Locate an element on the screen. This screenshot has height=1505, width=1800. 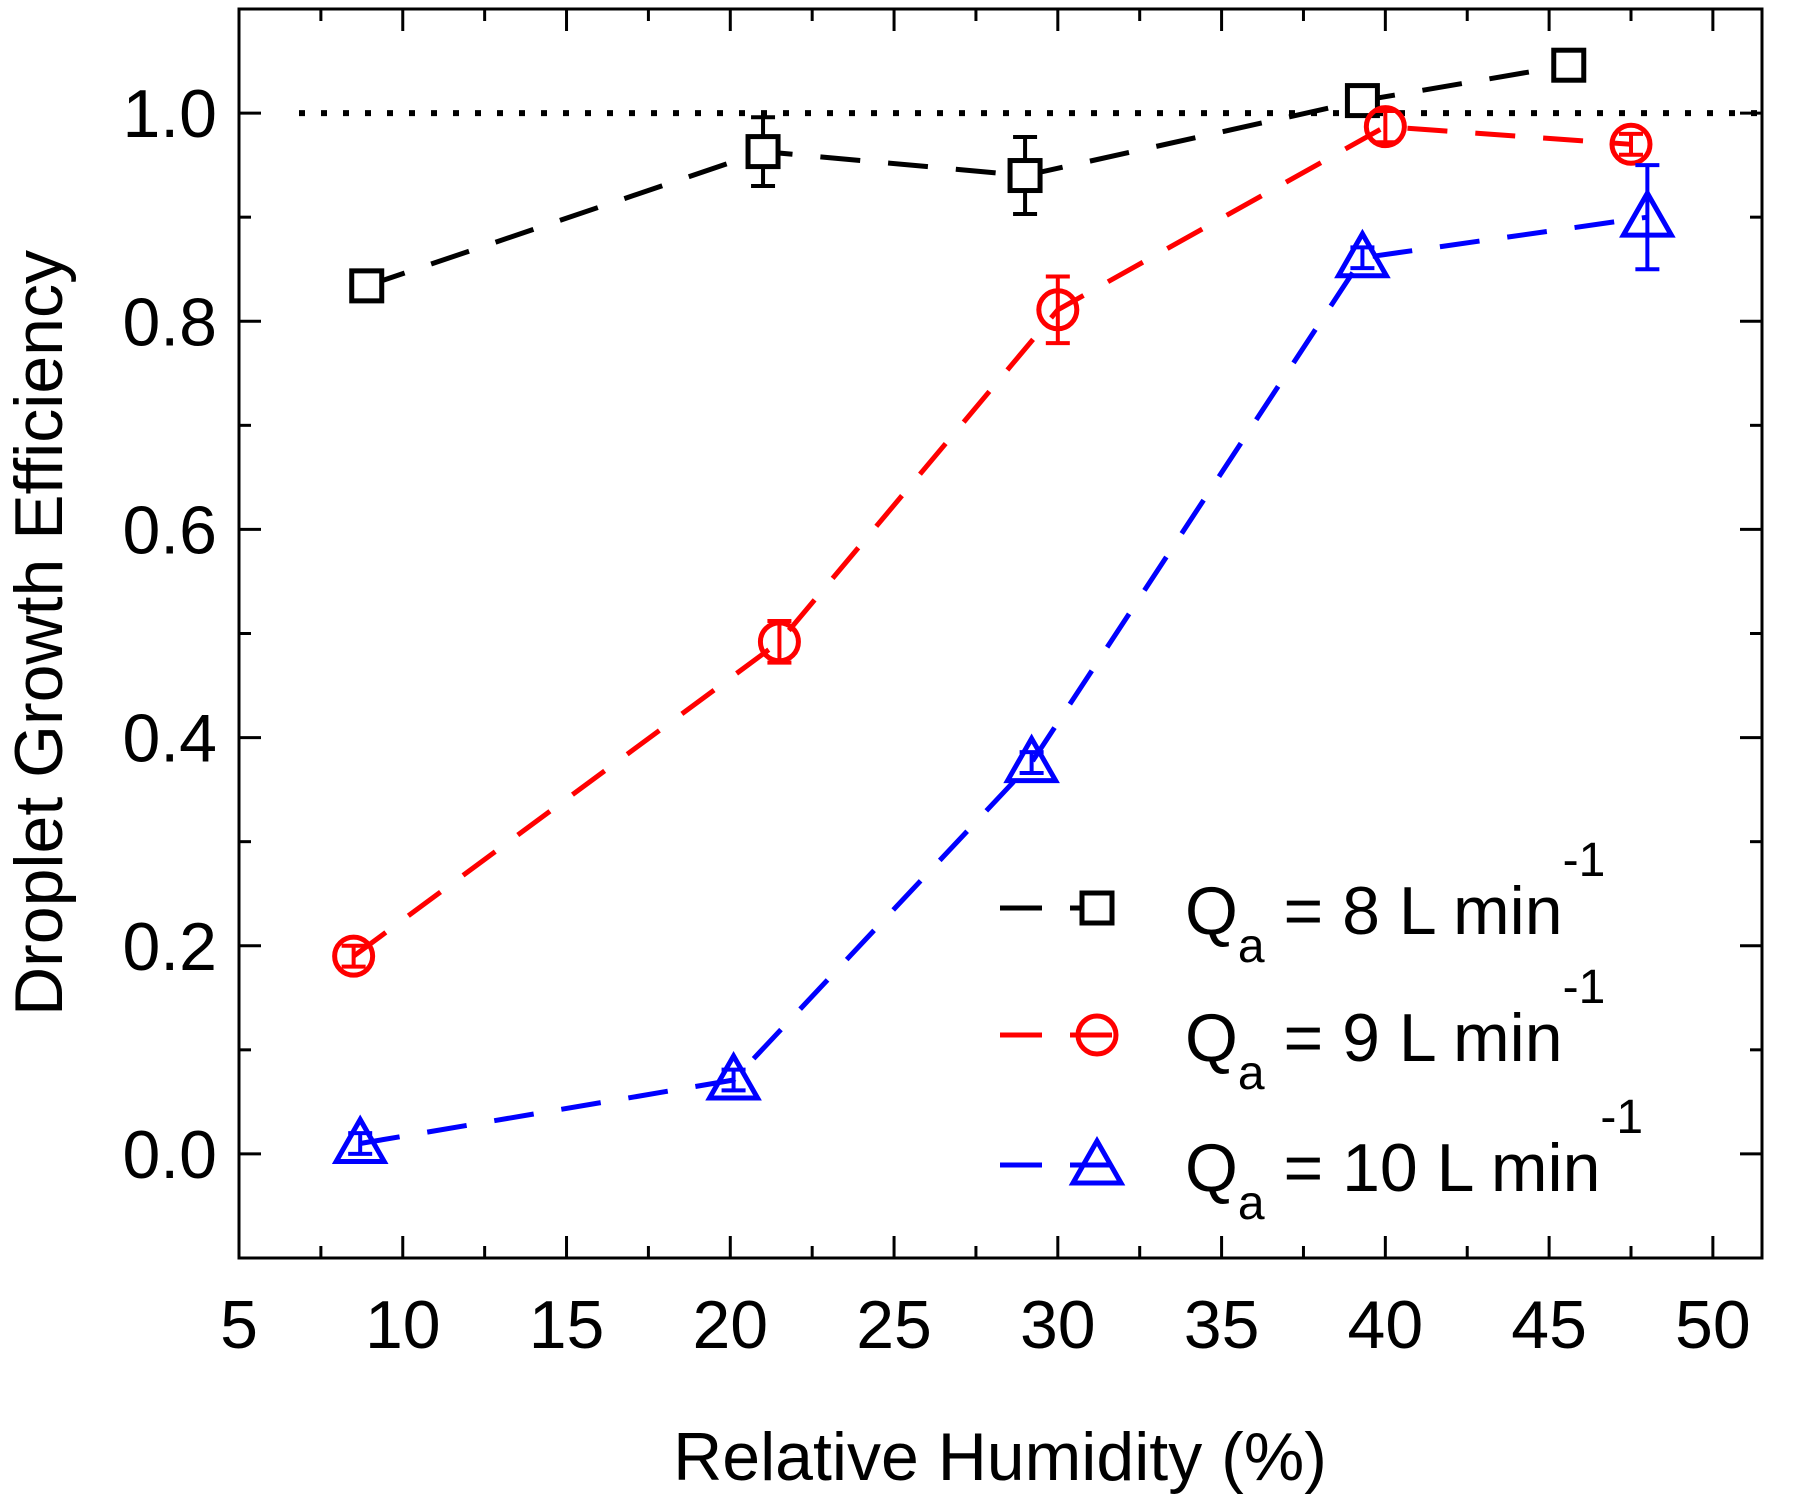
x-tick-label: 5 is located at coordinates (239, 1325).